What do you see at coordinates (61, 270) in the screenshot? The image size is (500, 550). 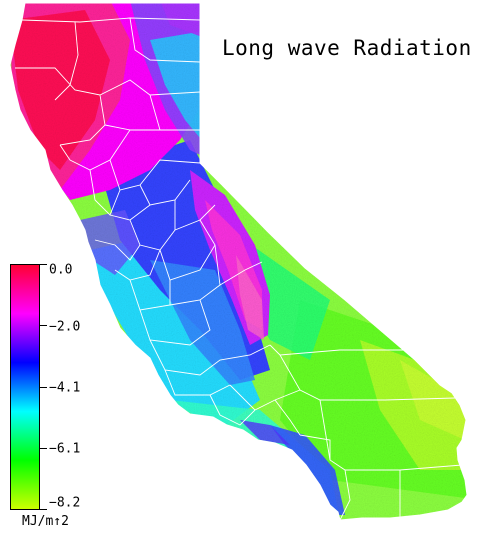 I see `legend-label-0: 0.0` at bounding box center [61, 270].